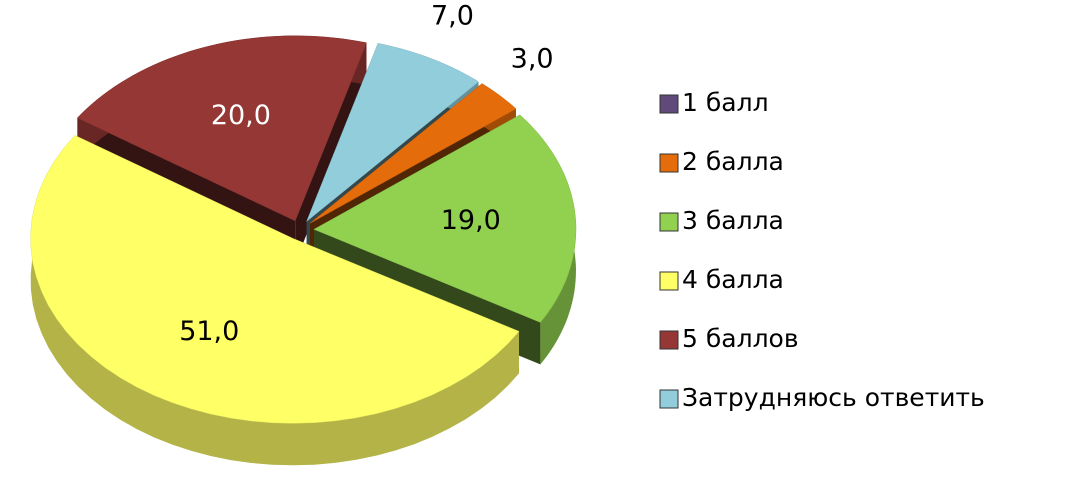  I want to click on data-label: 7,0, so click(452, 15).